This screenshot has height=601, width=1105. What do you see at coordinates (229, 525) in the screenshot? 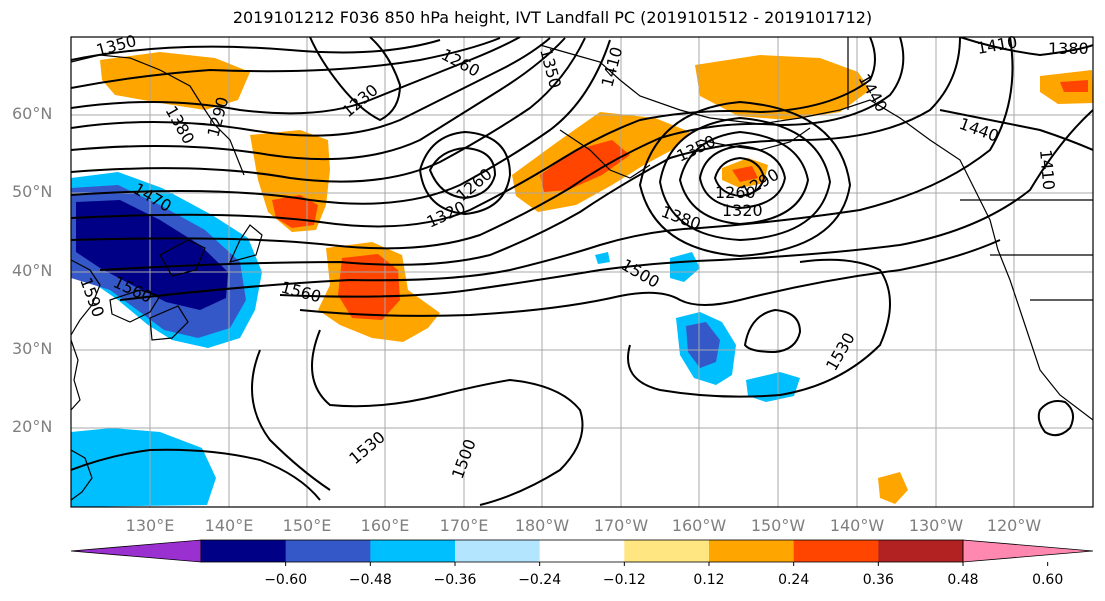
I see `lon-label: 140°E` at bounding box center [229, 525].